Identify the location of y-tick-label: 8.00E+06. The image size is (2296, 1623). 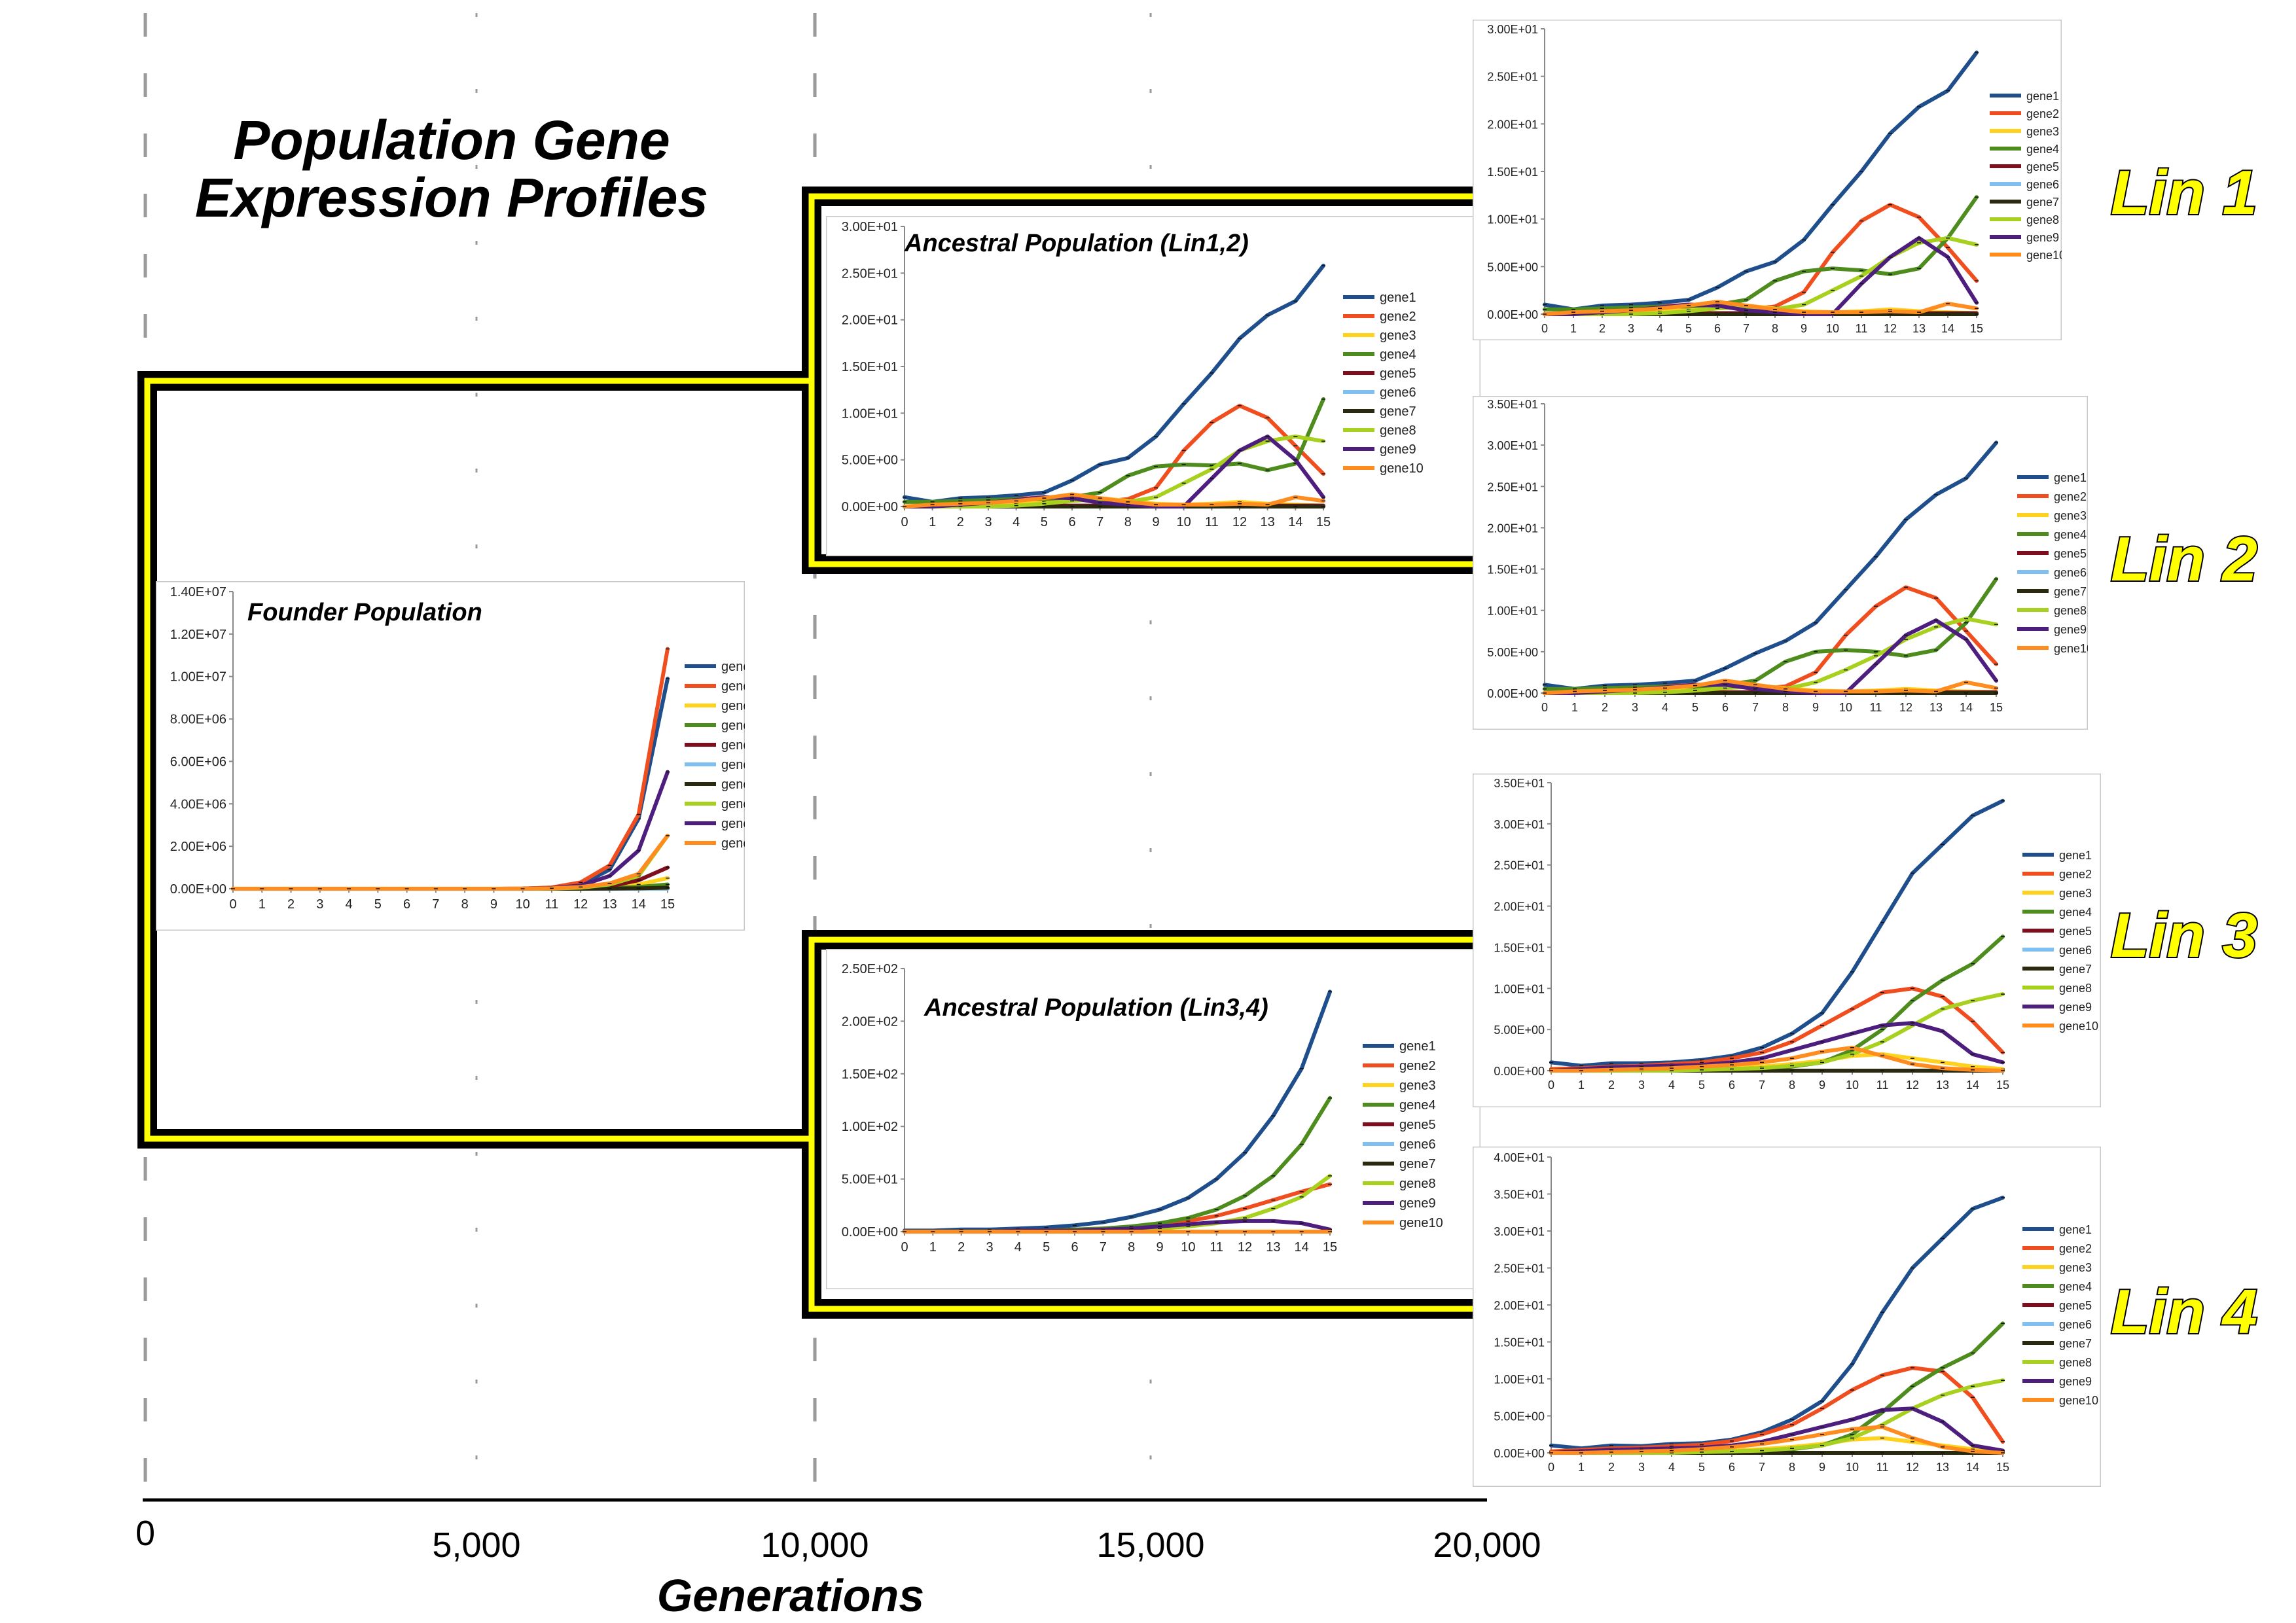
(198, 720).